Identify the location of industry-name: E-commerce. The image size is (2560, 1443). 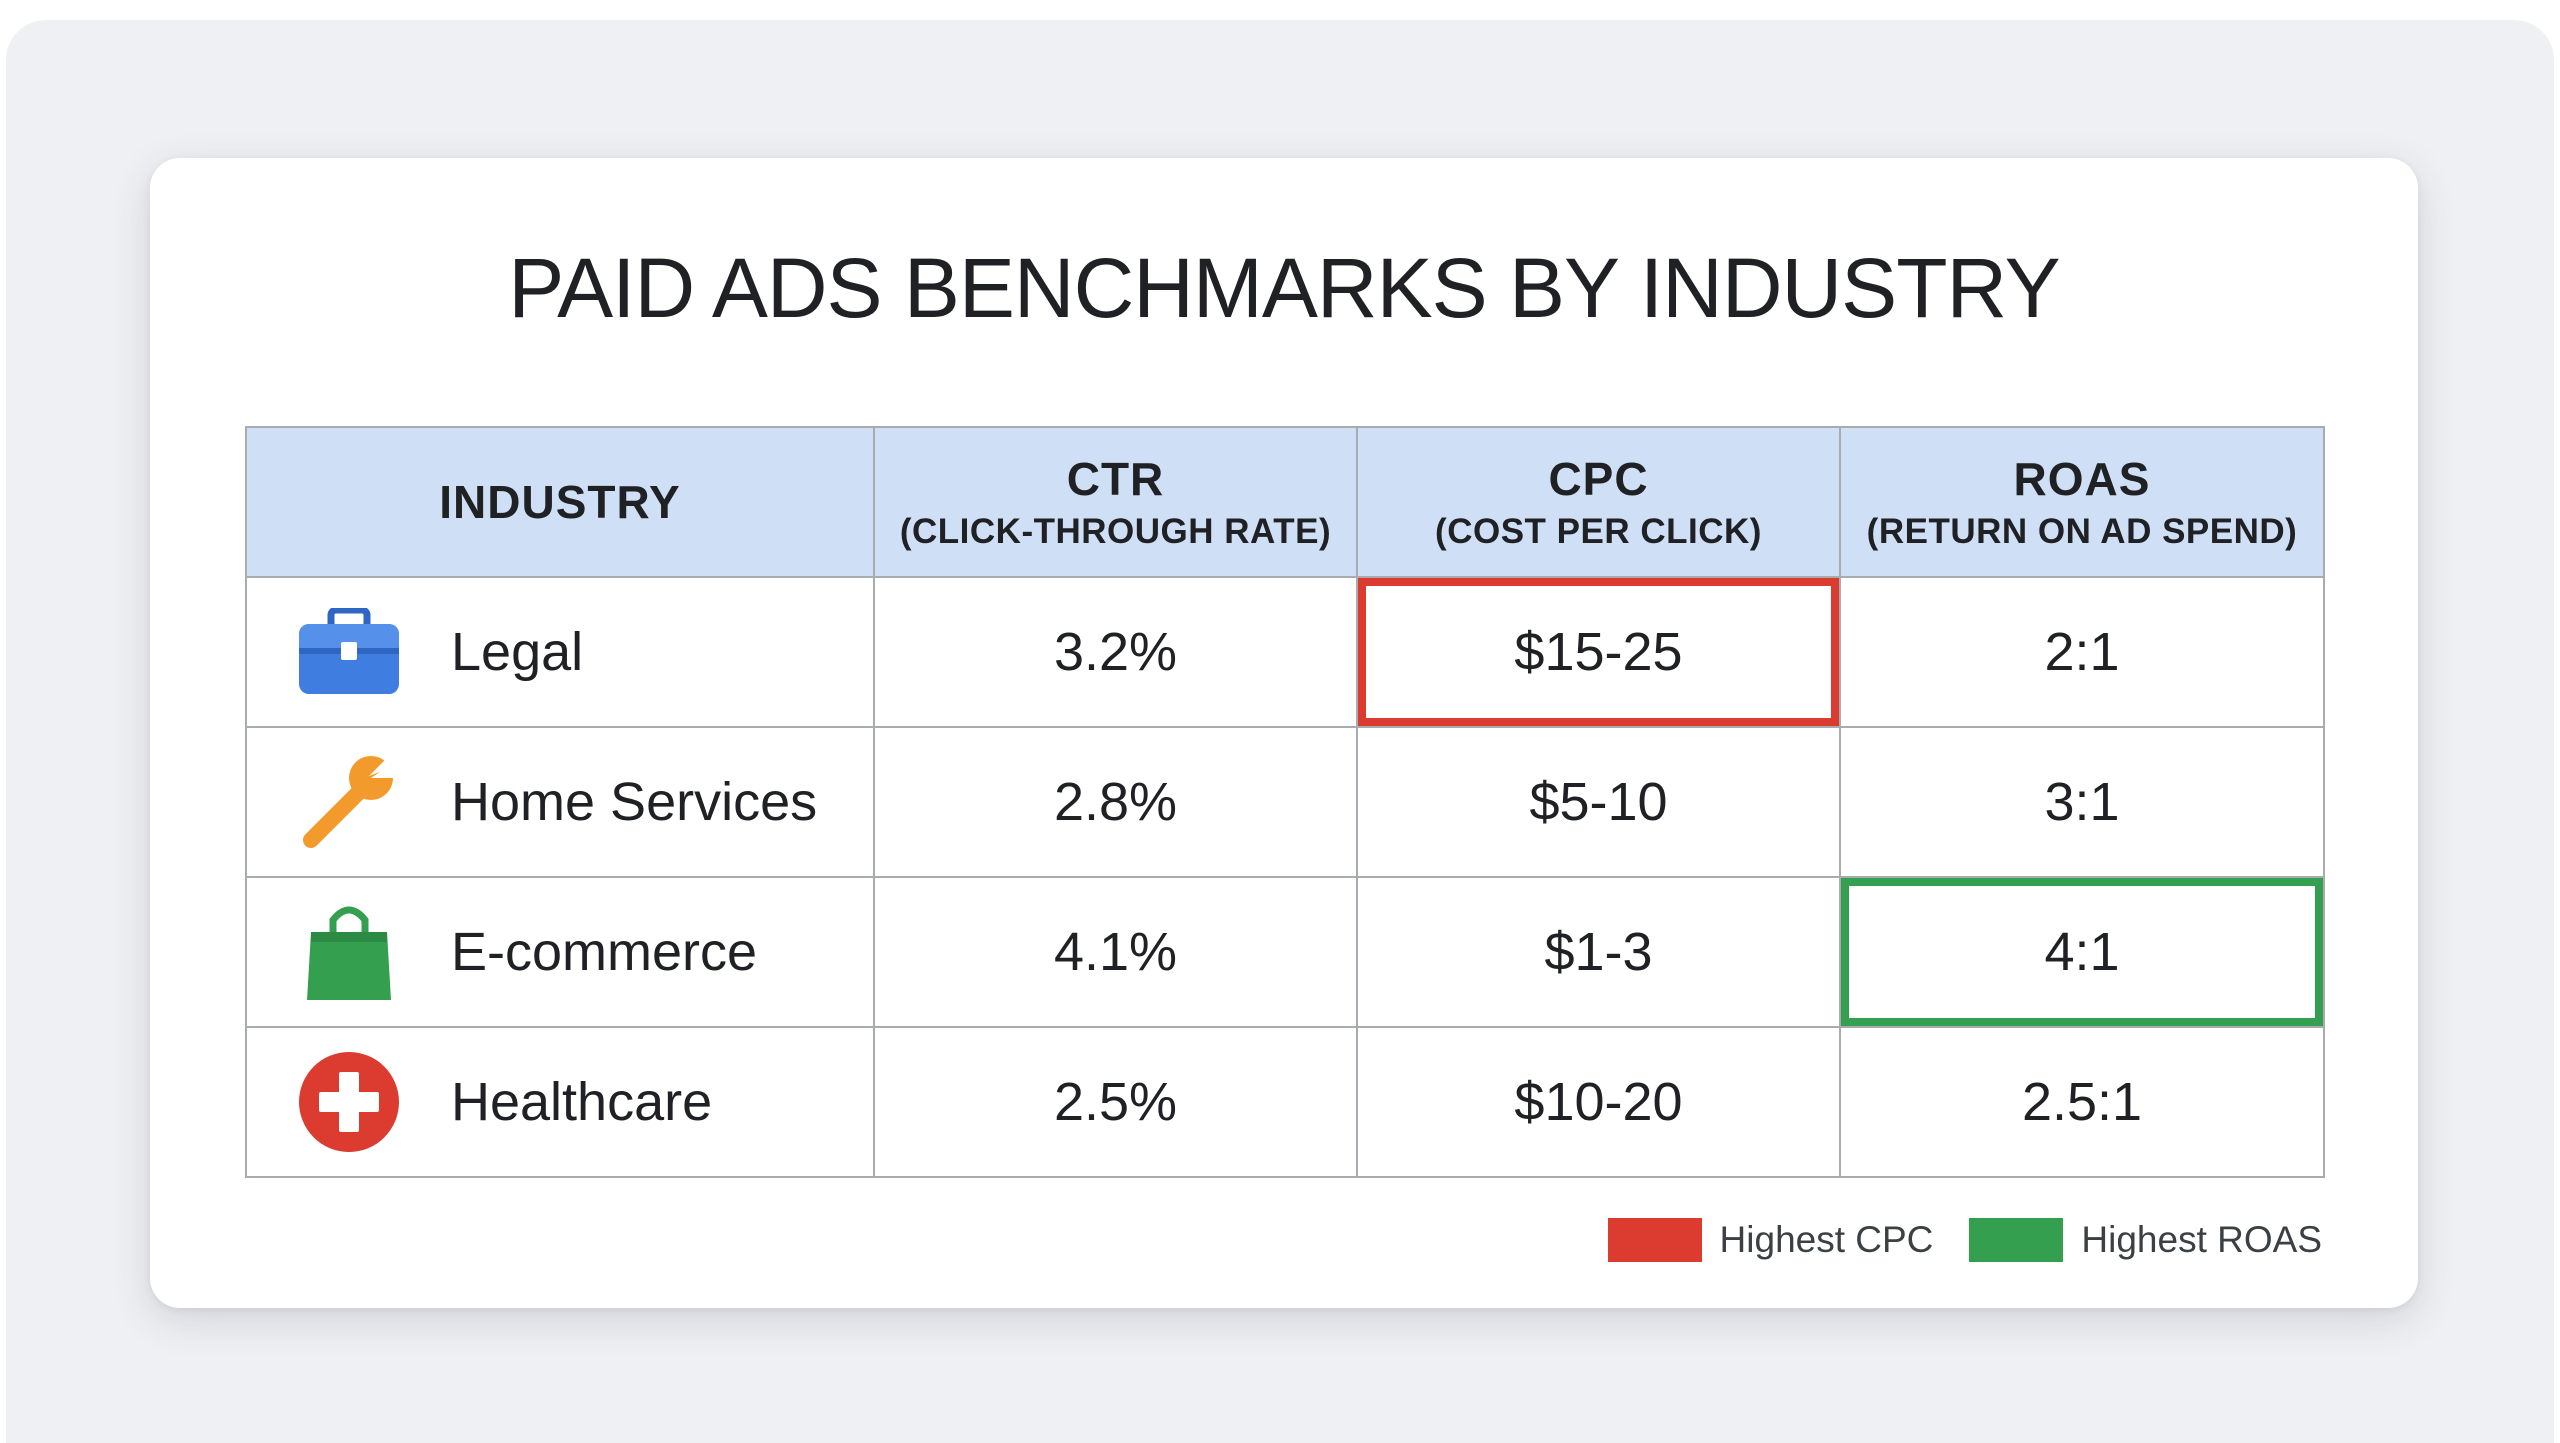
(604, 952).